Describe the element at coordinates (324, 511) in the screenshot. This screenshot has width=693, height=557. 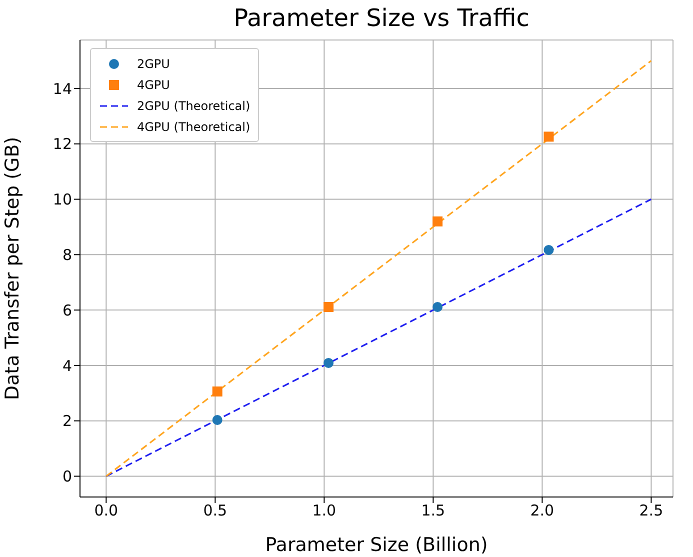
I see `x-tick-label: 1.0` at that location.